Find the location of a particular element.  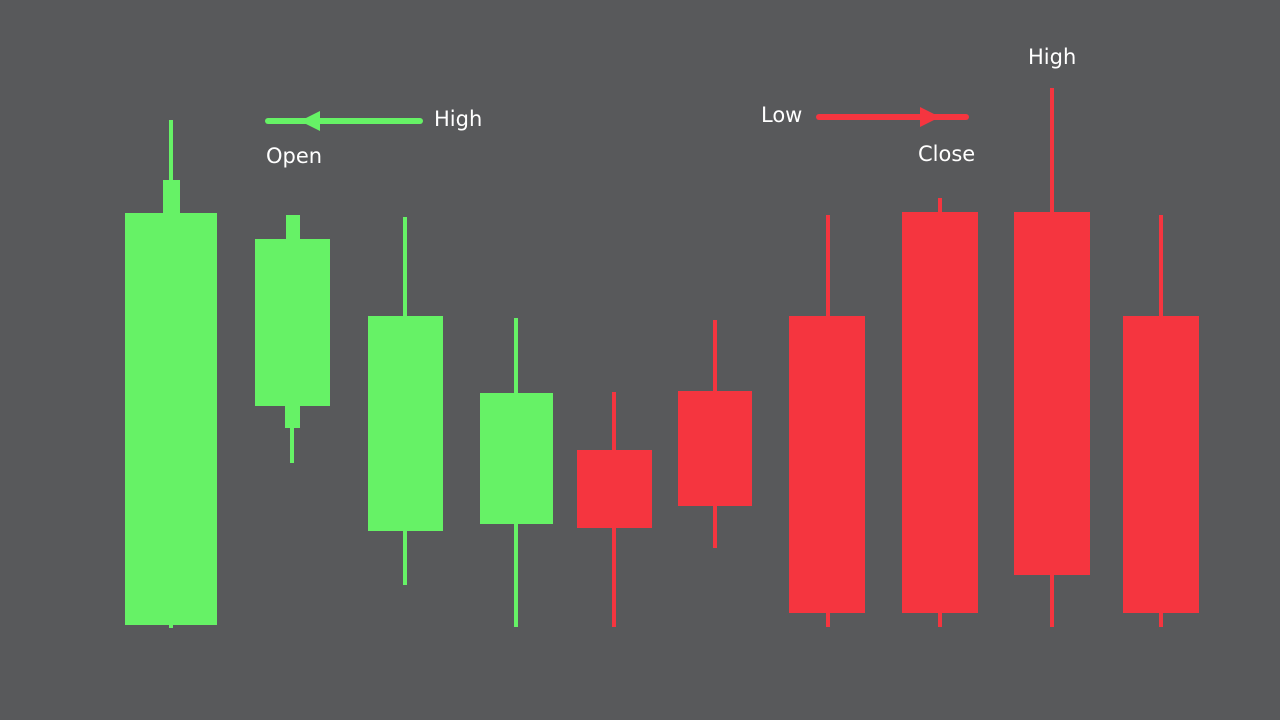

red-arrow is located at coordinates (892, 117).